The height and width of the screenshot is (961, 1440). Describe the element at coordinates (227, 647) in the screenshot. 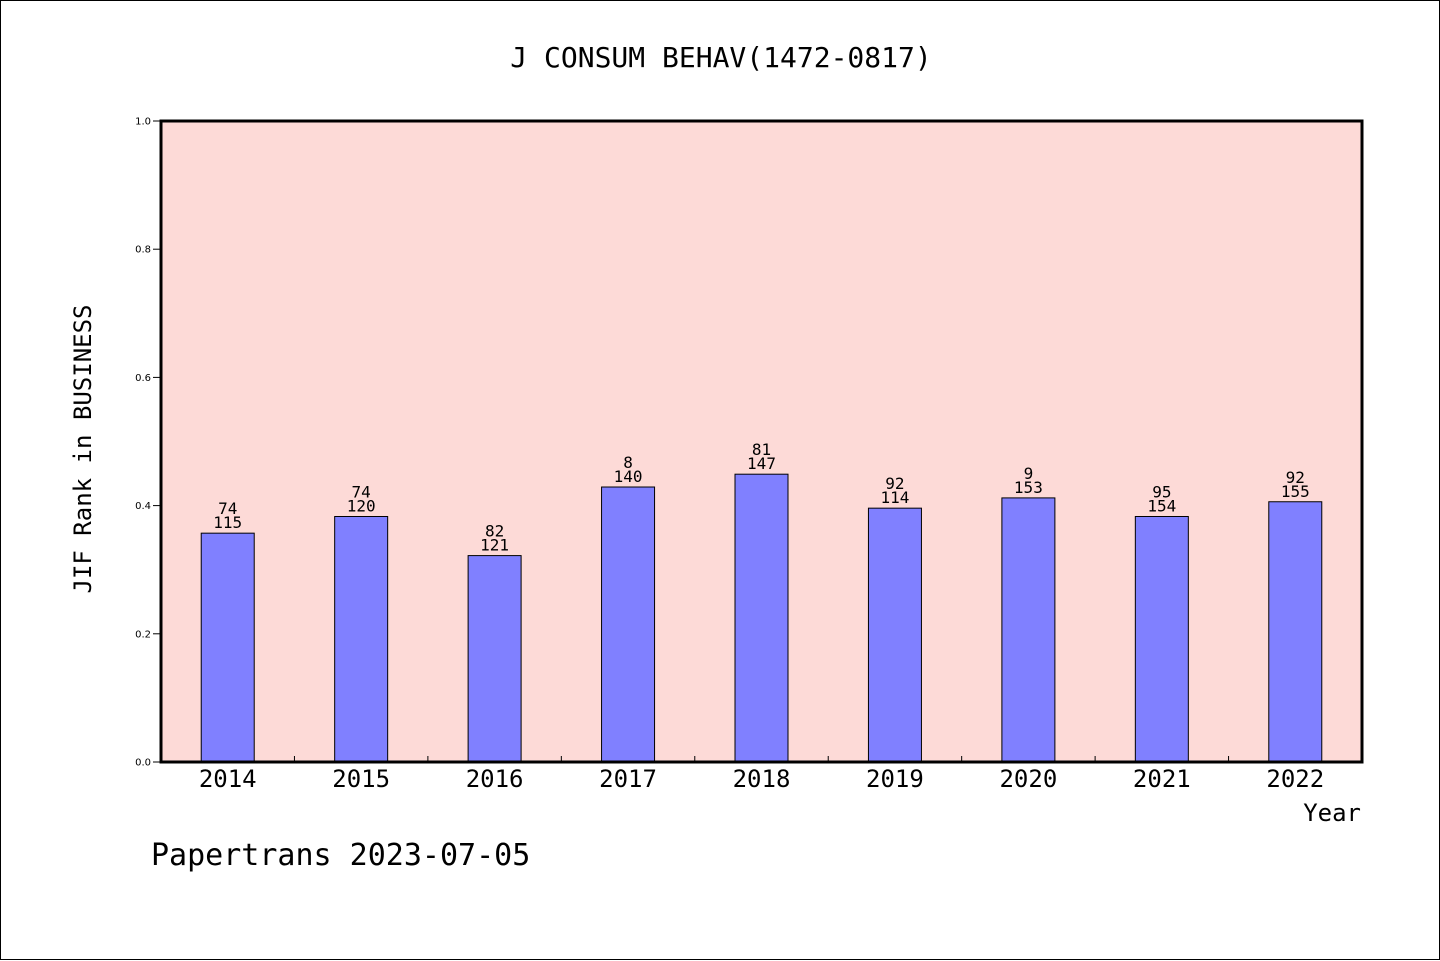

I see `bar-2014` at that location.